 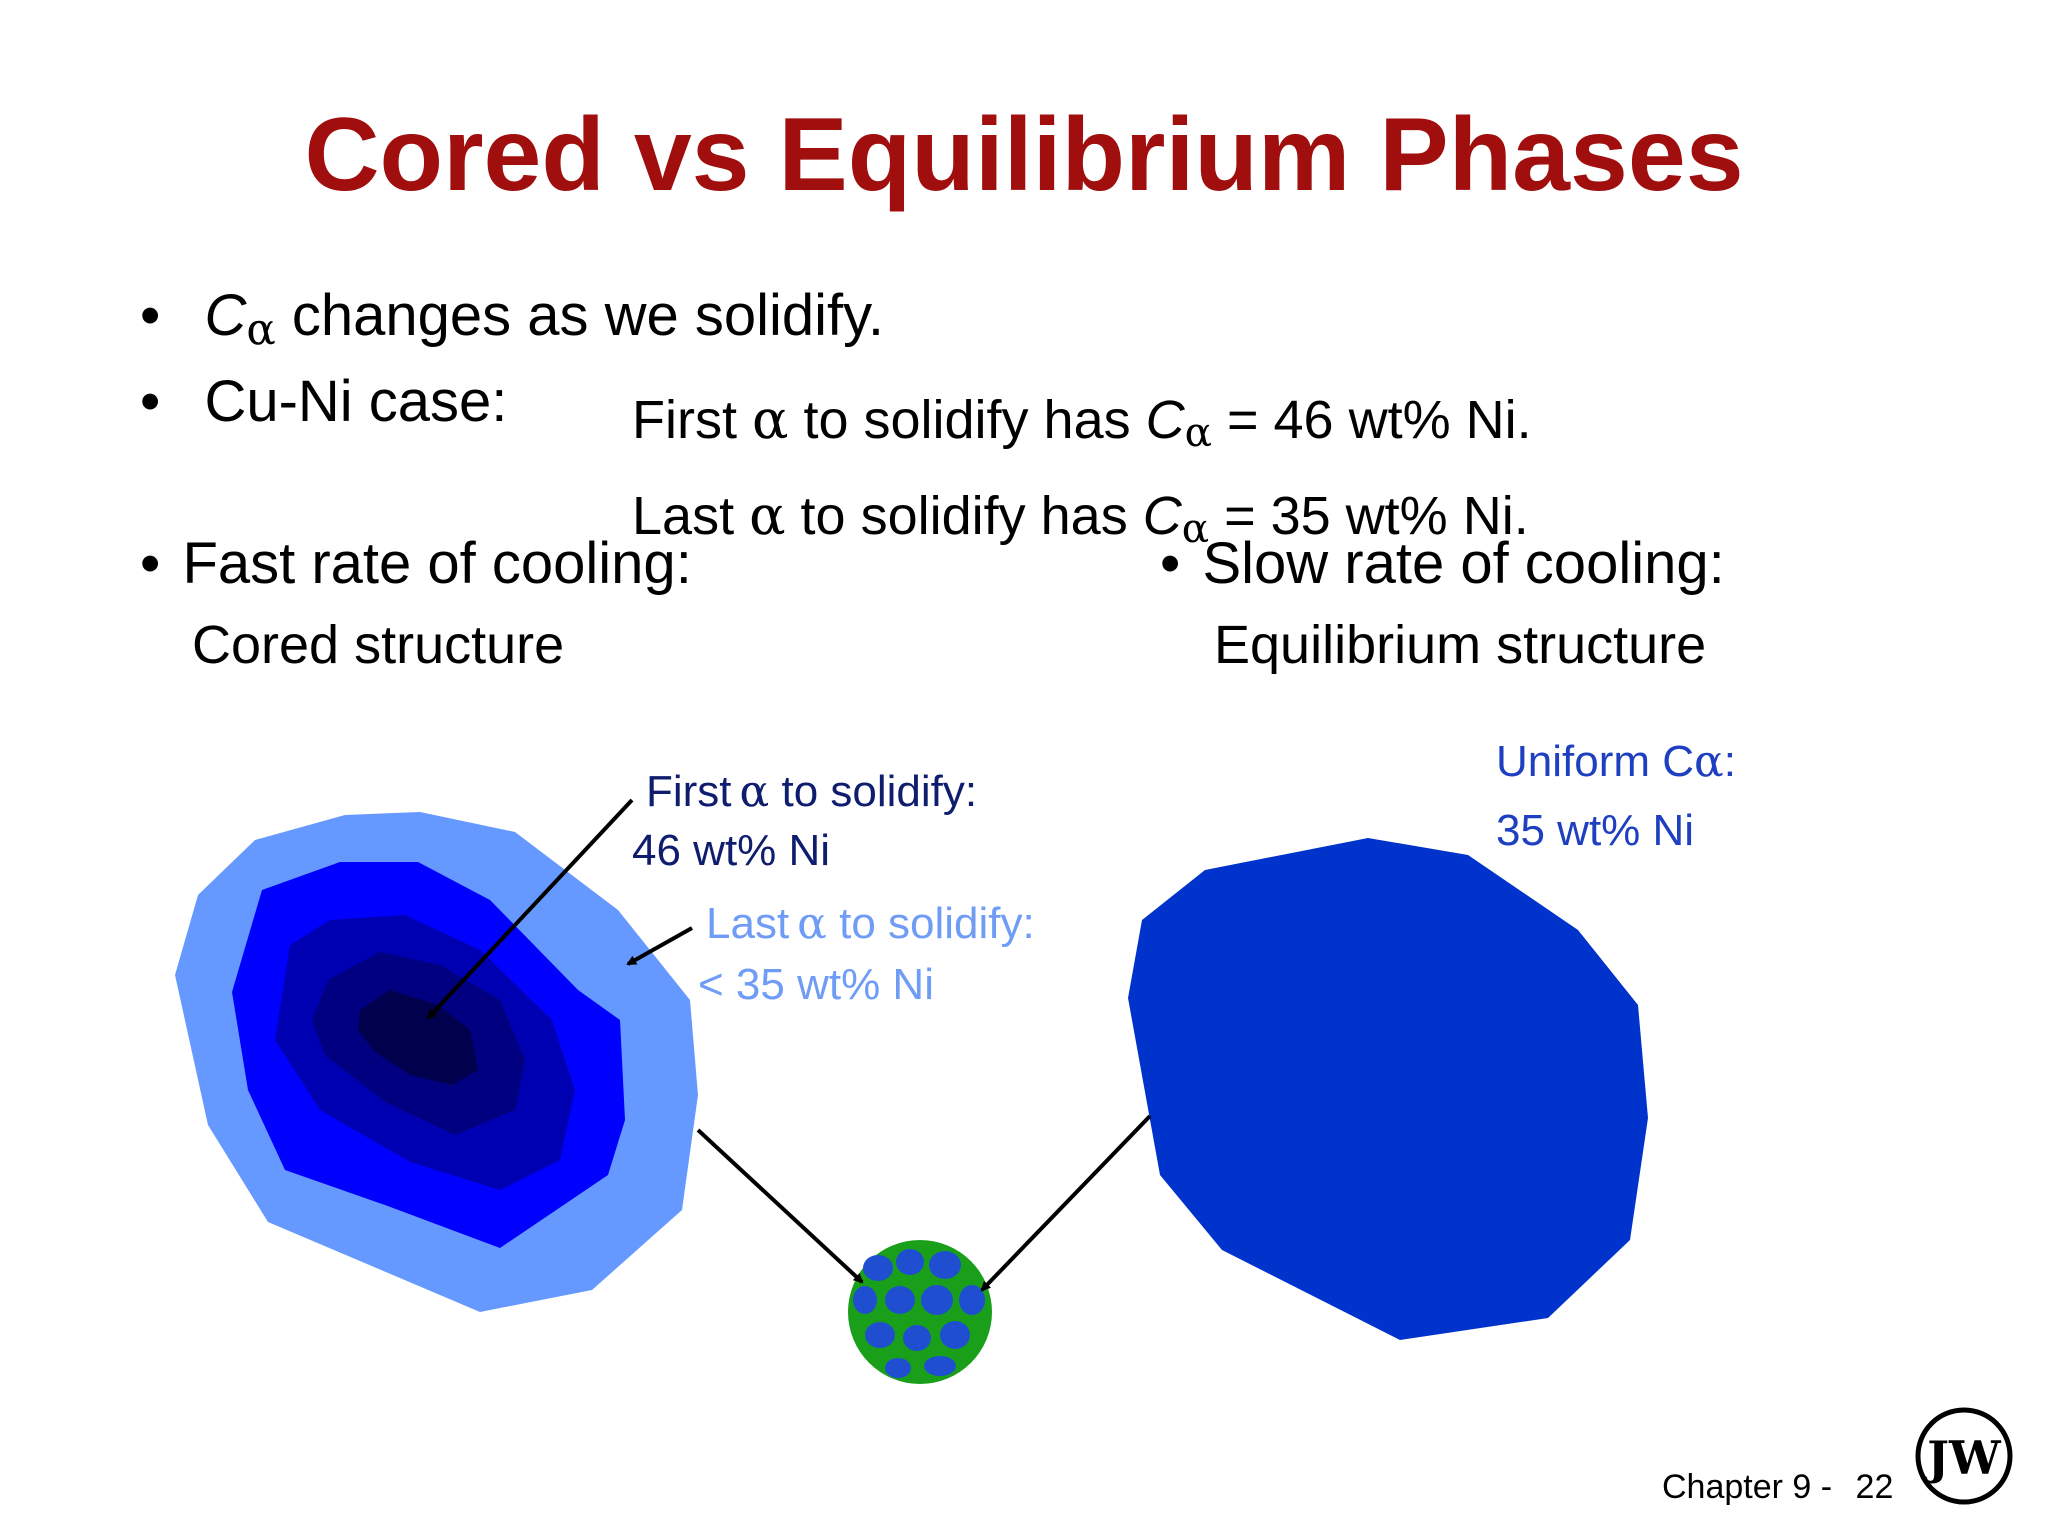 I want to click on slow-cooling-heading: • Slow rate of cooling:, so click(x=1442, y=563).